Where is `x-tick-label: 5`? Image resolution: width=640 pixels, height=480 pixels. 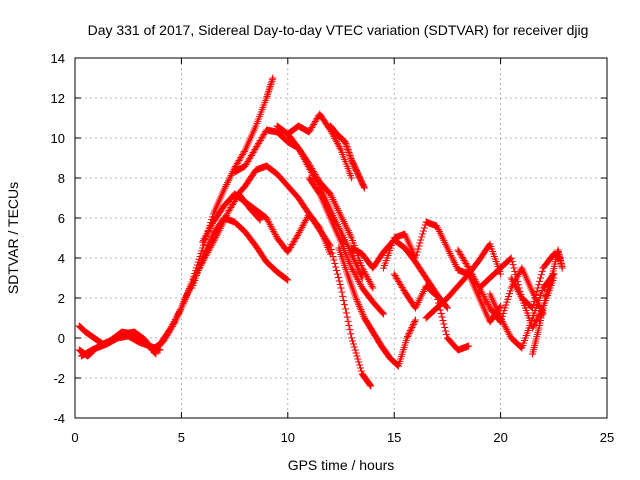 x-tick-label: 5 is located at coordinates (181, 437).